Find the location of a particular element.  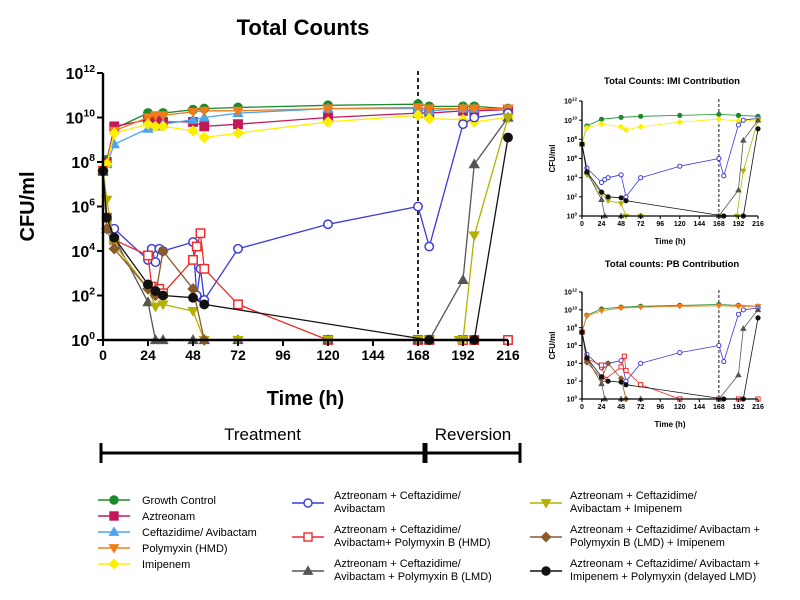

series-growth-control is located at coordinates (670, 129).